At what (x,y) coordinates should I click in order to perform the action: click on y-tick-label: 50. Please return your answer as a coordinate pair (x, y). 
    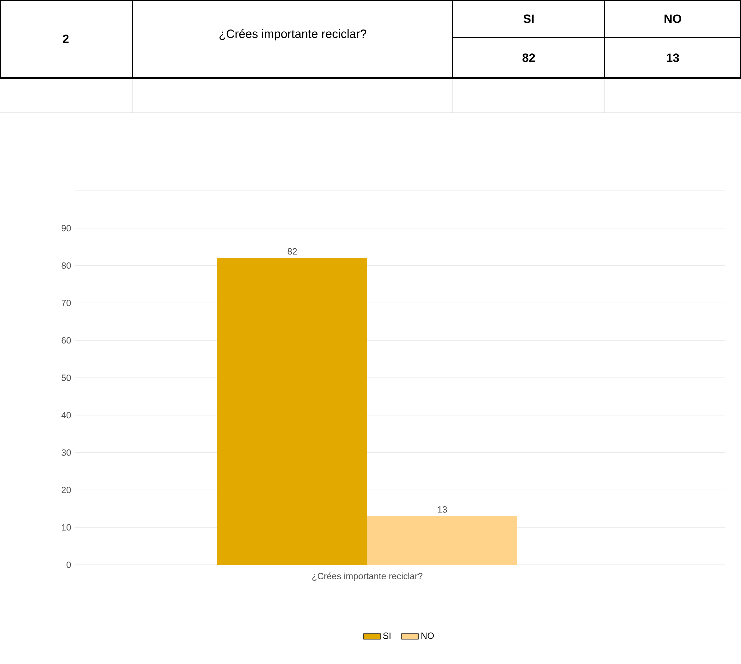
    Looking at the image, I should click on (67, 378).